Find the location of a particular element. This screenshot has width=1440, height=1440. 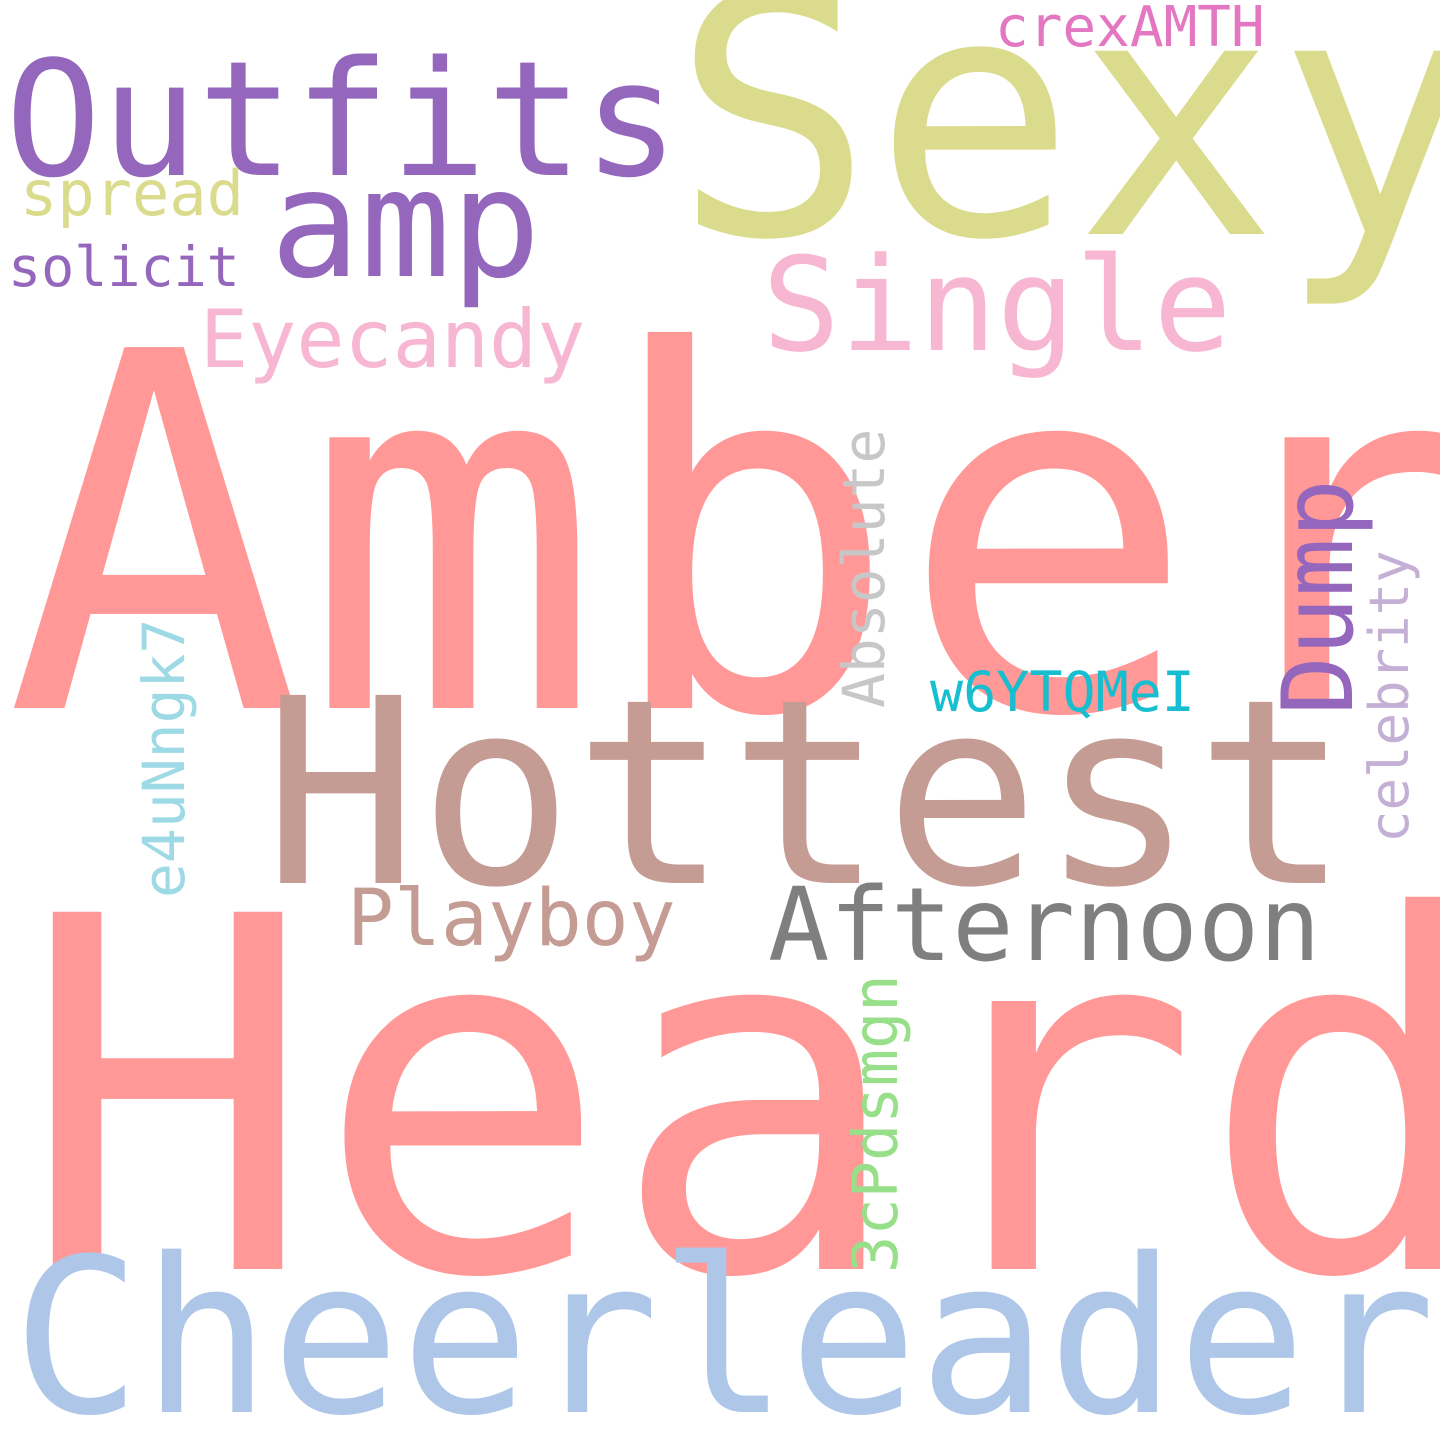

word-w6ytqmei: w6YTQMeI is located at coordinates (1062, 692).